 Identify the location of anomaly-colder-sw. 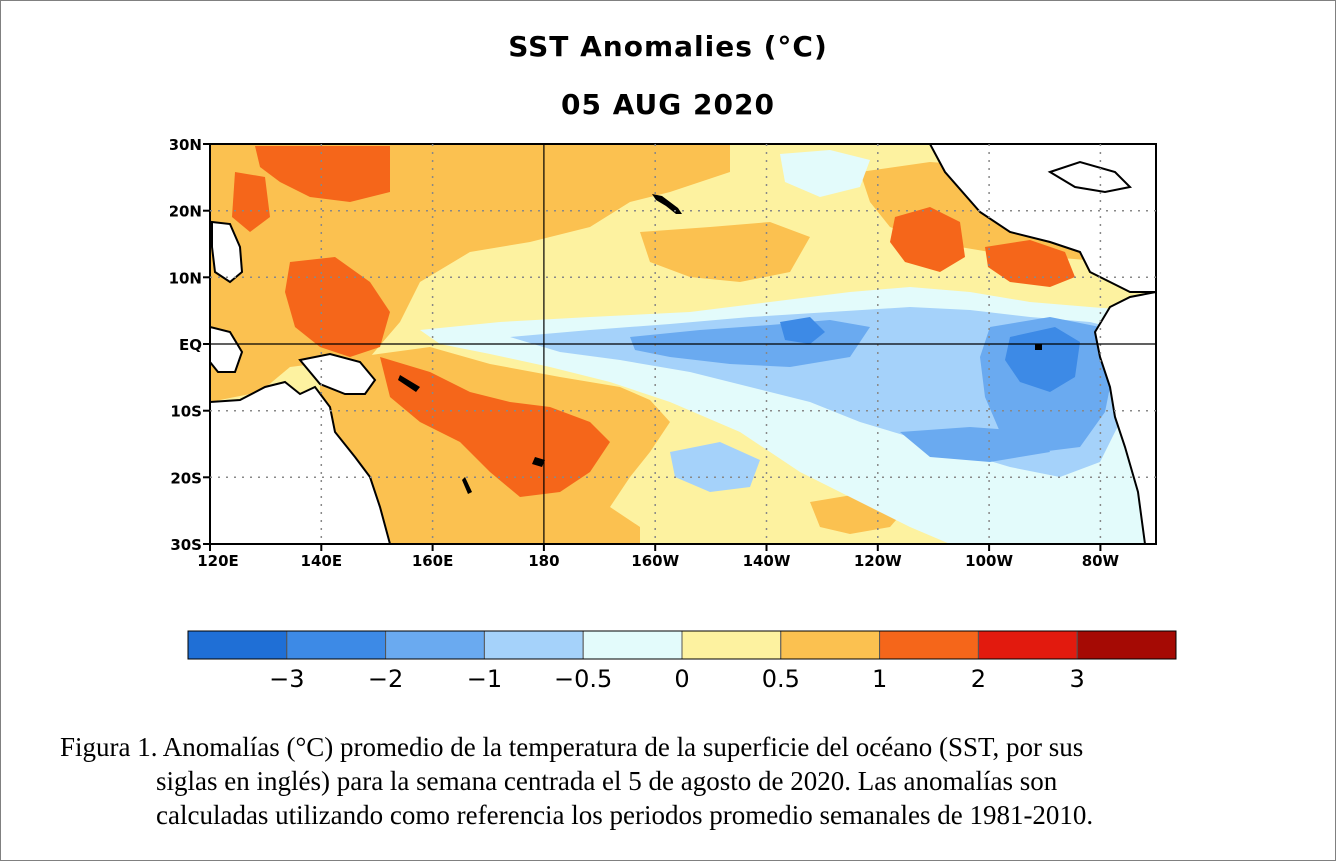
(975, 444).